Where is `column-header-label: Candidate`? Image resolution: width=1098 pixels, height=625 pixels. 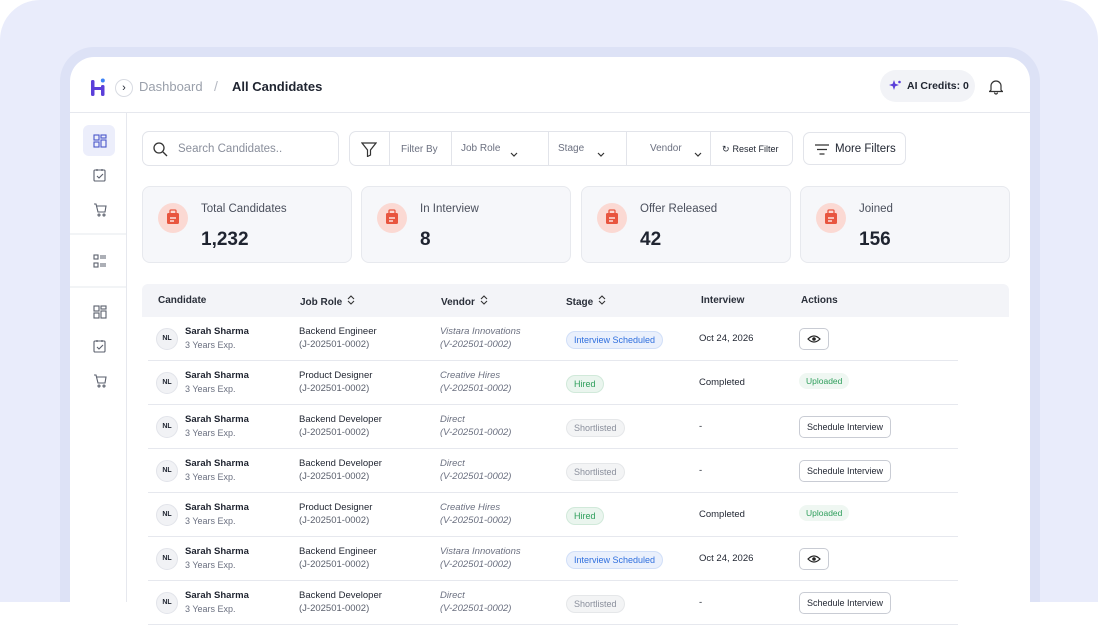 column-header-label: Candidate is located at coordinates (182, 300).